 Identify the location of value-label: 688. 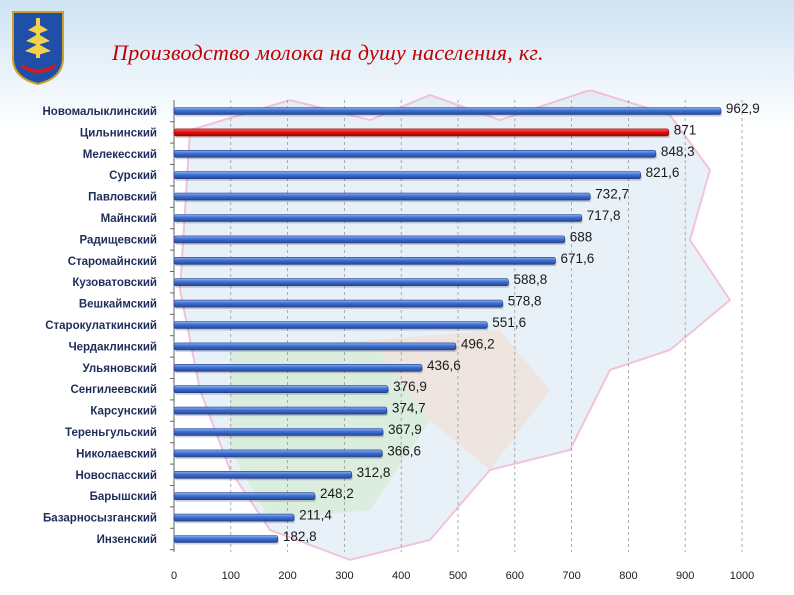
(581, 236).